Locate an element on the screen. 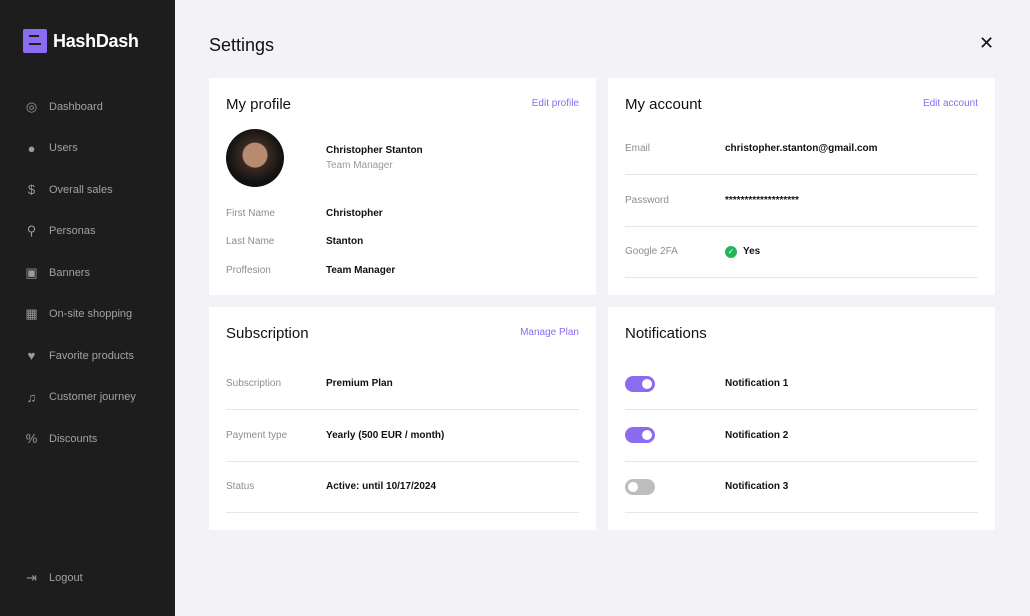 Image resolution: width=1030 pixels, height=616 pixels. notification-row: Notification 3 is located at coordinates (801, 487).